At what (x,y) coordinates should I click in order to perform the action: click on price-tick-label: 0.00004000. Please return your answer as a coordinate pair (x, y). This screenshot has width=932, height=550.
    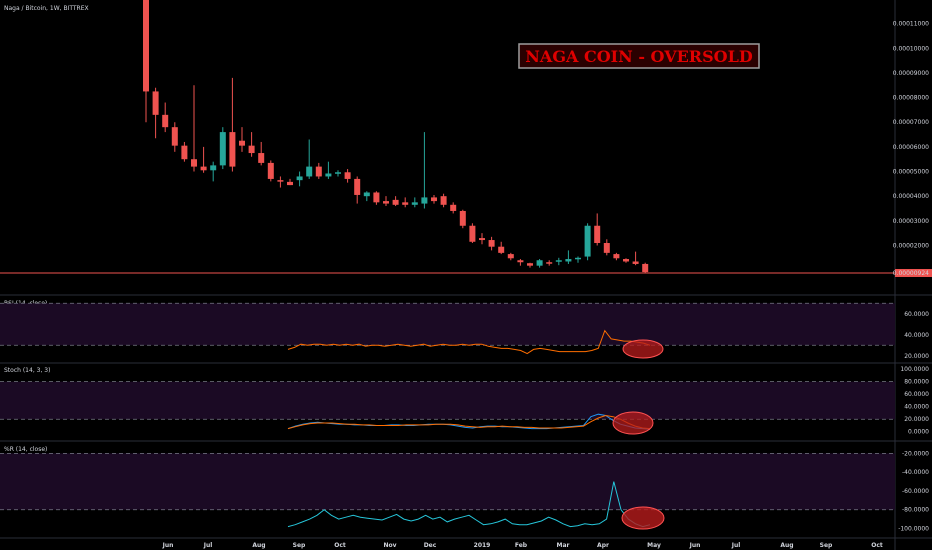
    Looking at the image, I should click on (911, 196).